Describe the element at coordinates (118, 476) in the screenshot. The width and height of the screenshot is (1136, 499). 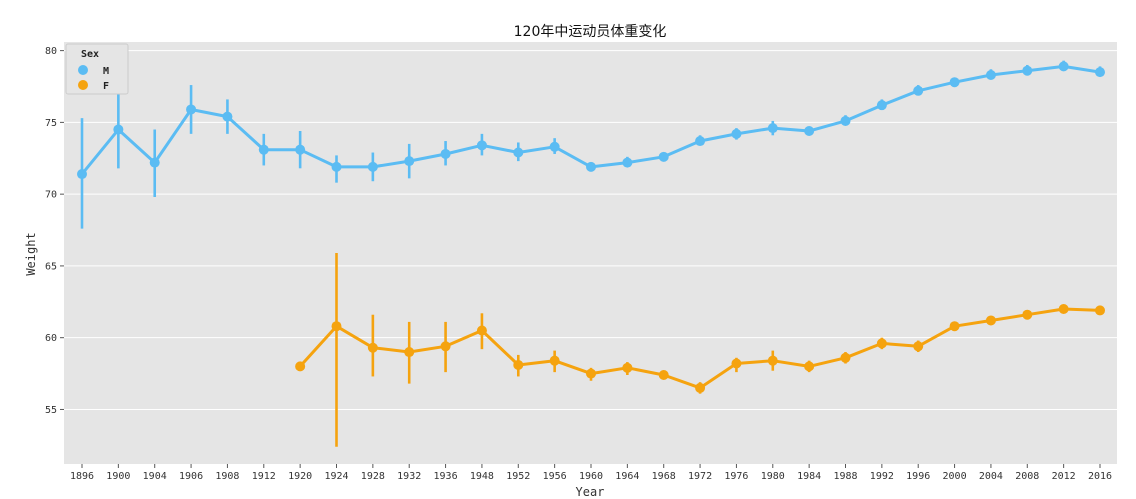
I see `x-tick-label-1900: 1900` at that location.